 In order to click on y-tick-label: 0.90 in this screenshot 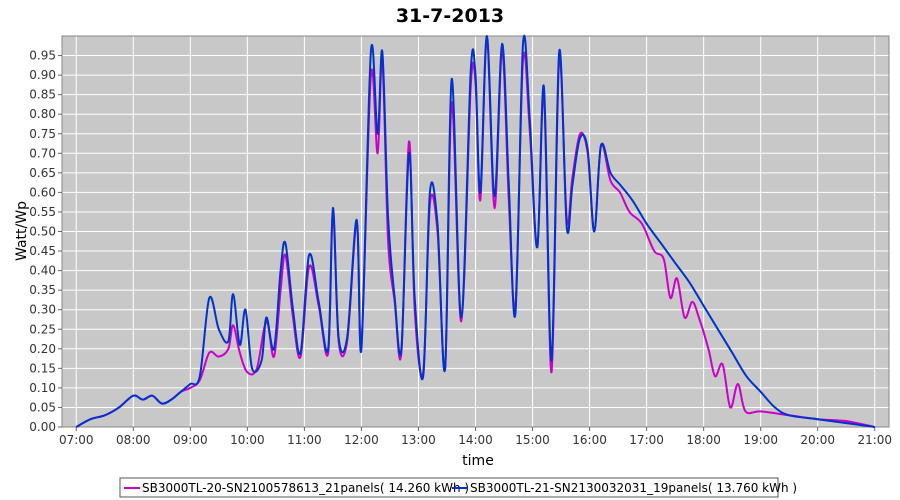, I will do `click(42, 75)`.